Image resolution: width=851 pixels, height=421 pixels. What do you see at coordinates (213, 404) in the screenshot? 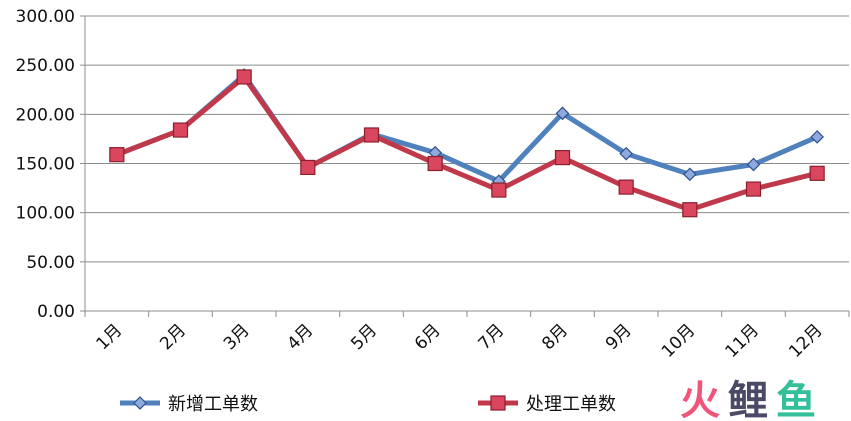
I see `legend-label: 新增工单数` at bounding box center [213, 404].